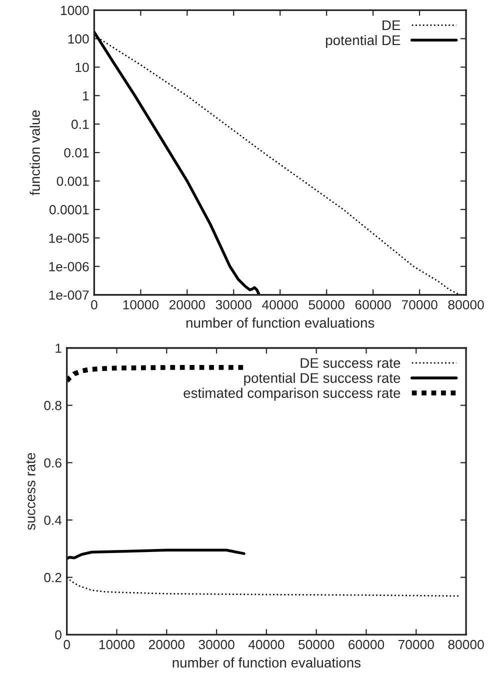  What do you see at coordinates (72, 181) in the screenshot?
I see `y-tick-label: 0.001` at bounding box center [72, 181].